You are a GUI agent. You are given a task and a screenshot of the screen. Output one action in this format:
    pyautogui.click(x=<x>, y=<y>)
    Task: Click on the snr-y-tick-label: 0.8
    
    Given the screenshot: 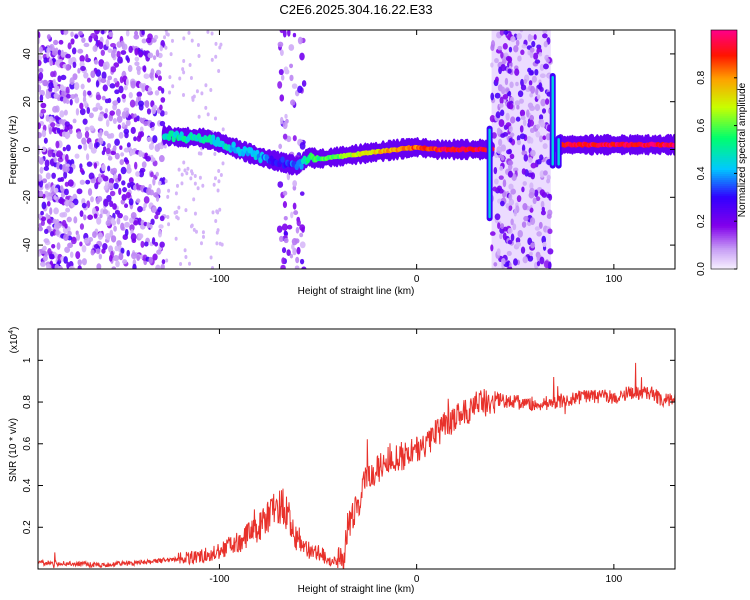 What is the action you would take?
    pyautogui.click(x=27, y=402)
    